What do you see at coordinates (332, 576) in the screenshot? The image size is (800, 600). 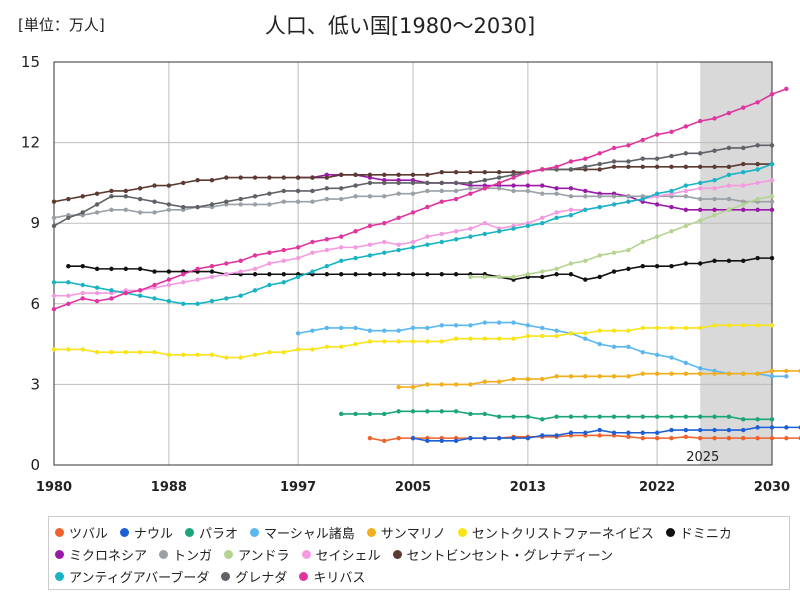 I see `legend-item: キリバス` at bounding box center [332, 576].